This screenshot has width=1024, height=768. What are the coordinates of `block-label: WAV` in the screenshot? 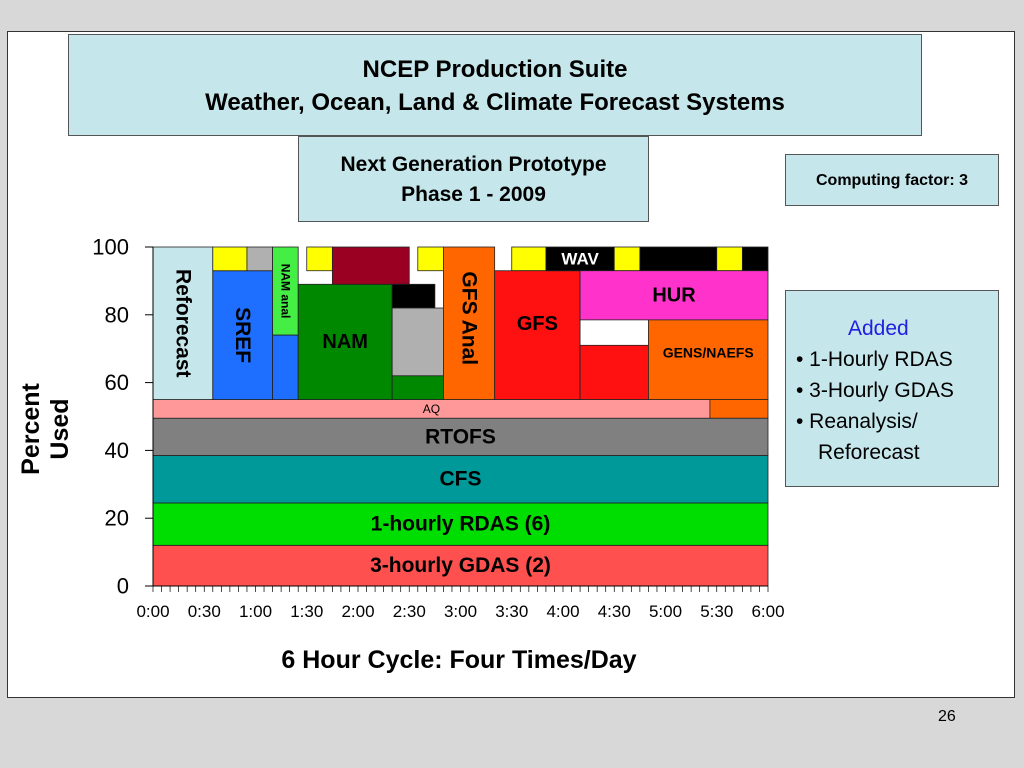 It's located at (580, 258).